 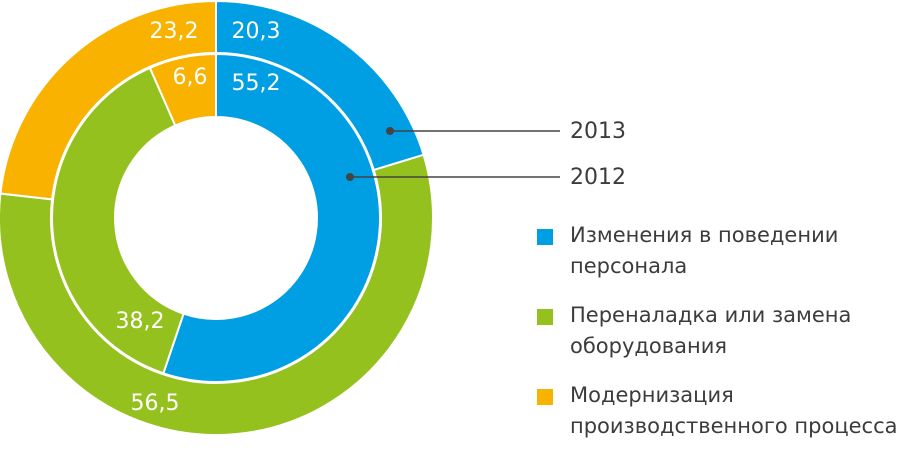 What do you see at coordinates (256, 83) in the screenshot?
I see `value-label: 55,2` at bounding box center [256, 83].